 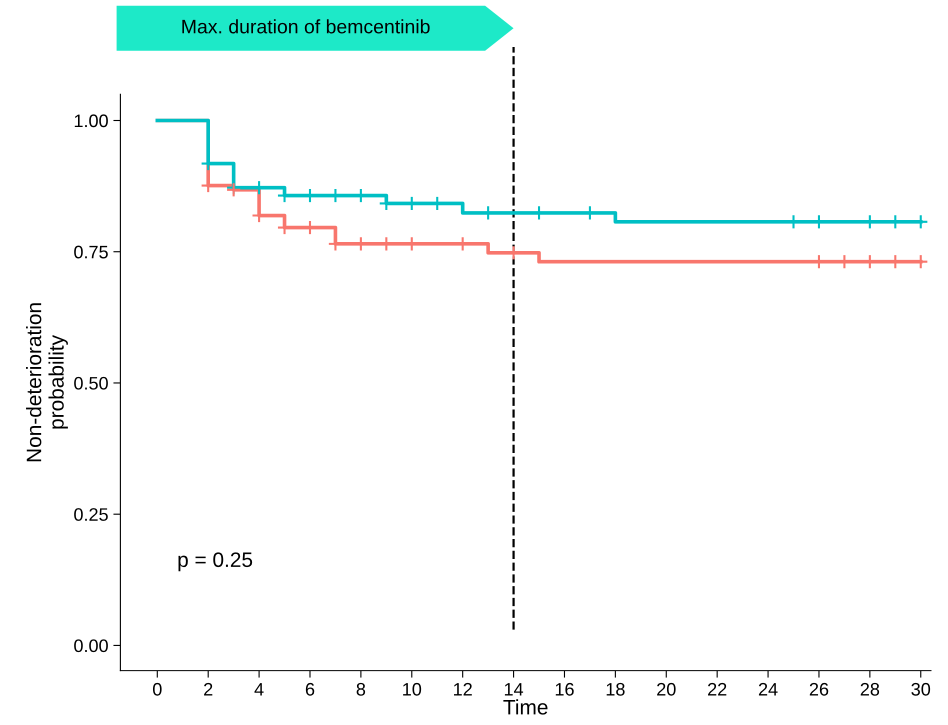 What do you see at coordinates (768, 689) in the screenshot?
I see `x-tick-label: 24` at bounding box center [768, 689].